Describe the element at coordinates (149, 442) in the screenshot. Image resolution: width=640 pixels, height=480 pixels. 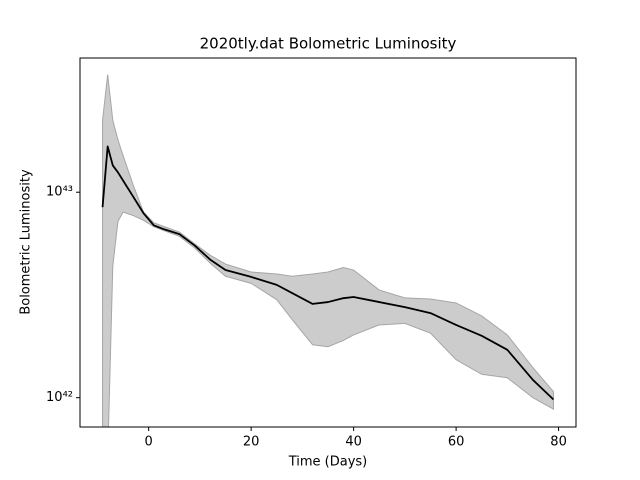
I see `x-tick-label: 0` at that location.